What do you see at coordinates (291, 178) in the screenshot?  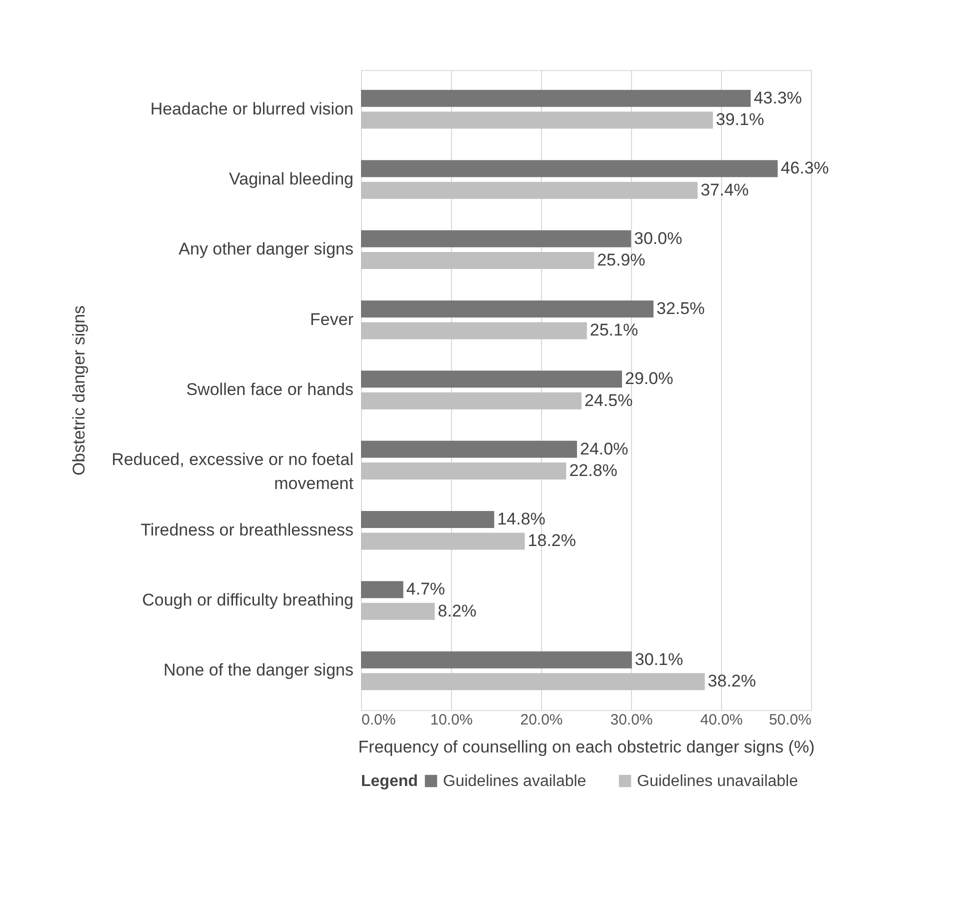 I see `y-tick-label: Vaginal bleeding` at bounding box center [291, 178].